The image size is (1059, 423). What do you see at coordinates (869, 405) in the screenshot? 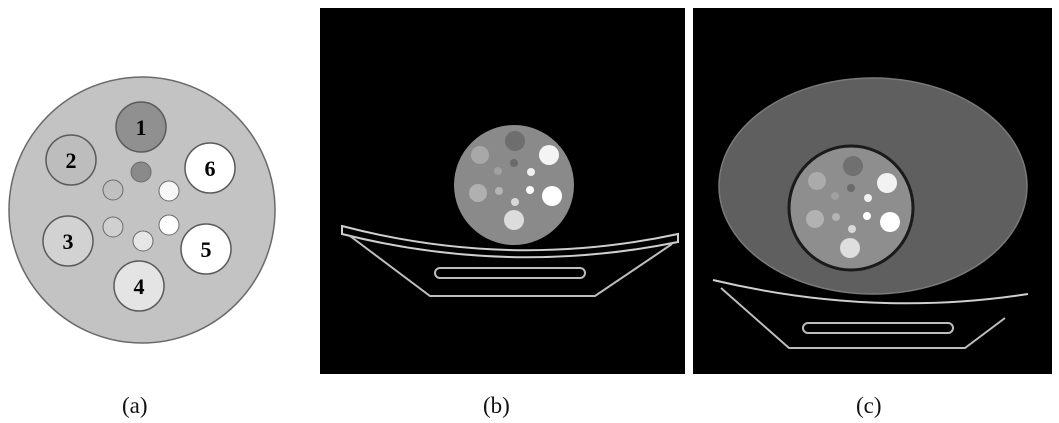
I see `caption-c: (c)` at bounding box center [869, 405].